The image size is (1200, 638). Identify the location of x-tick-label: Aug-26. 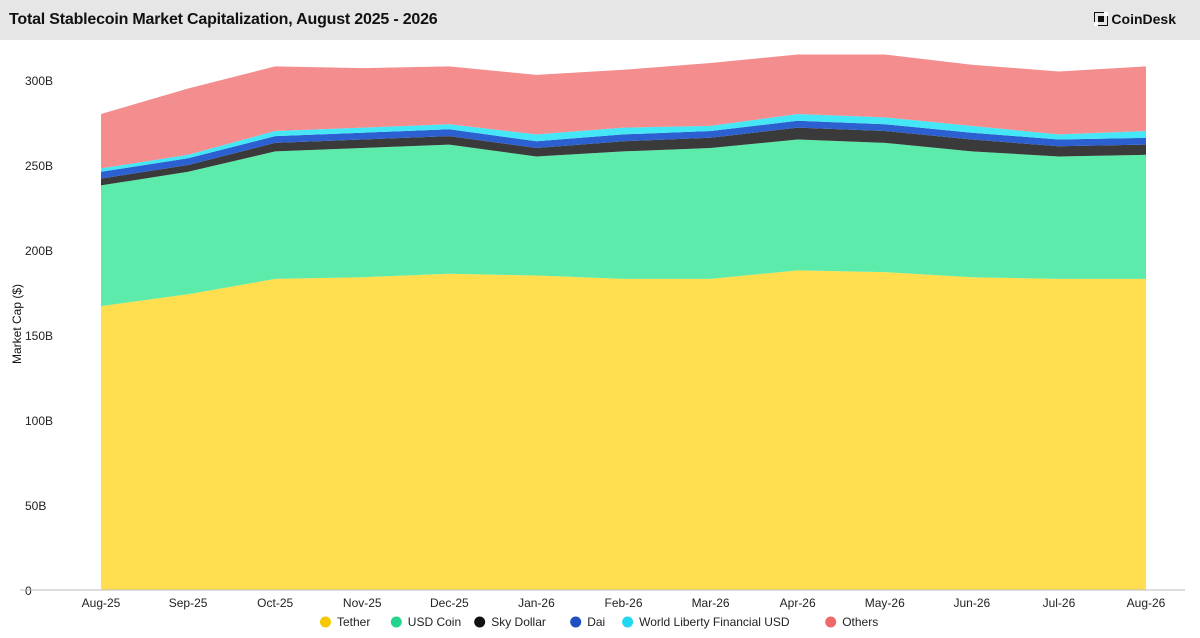
(1146, 603).